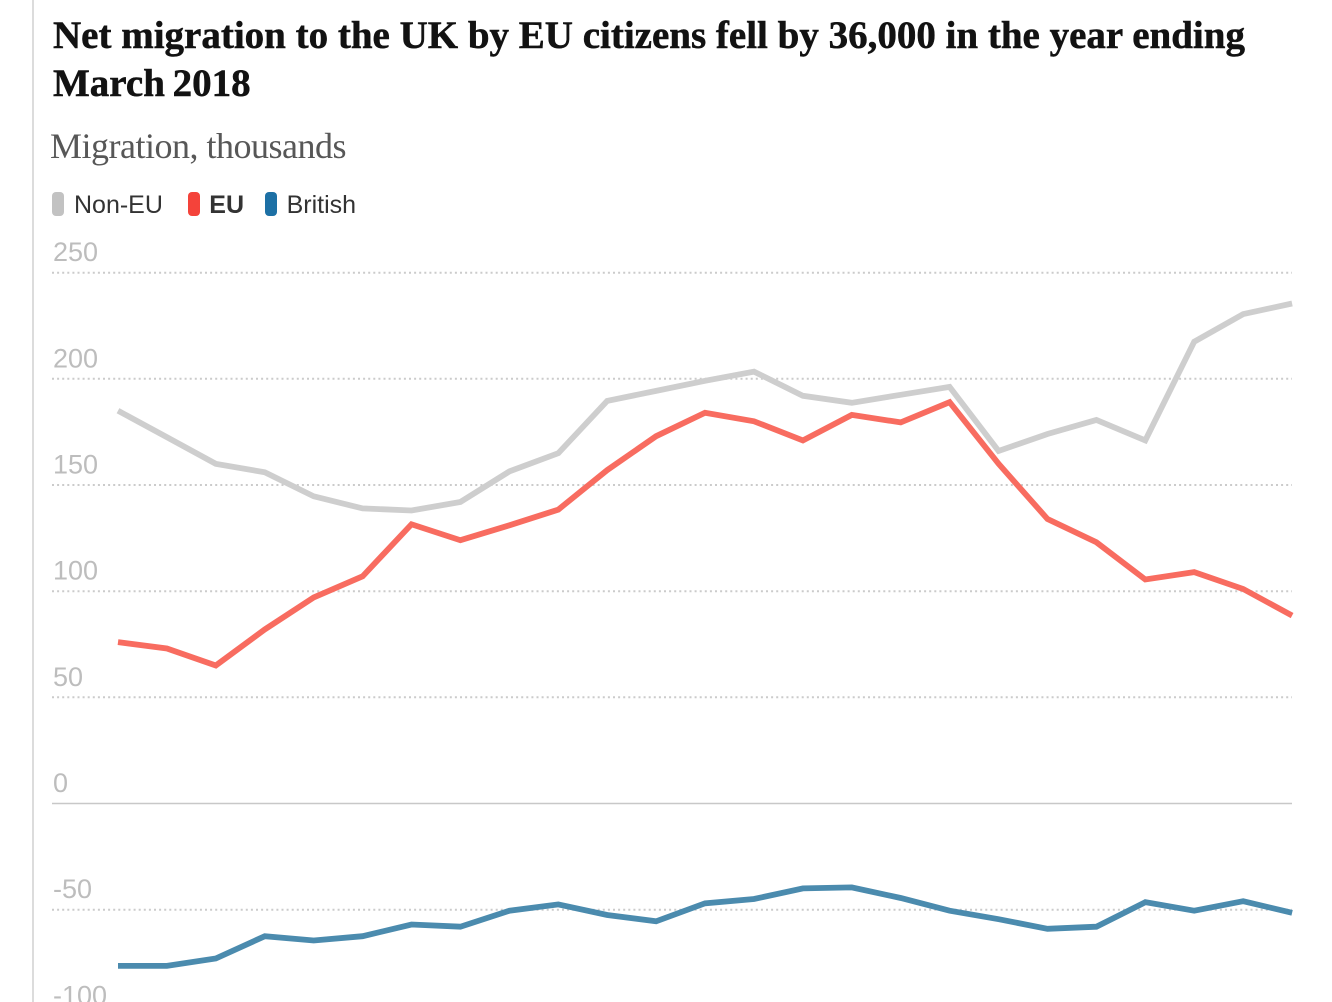 The width and height of the screenshot is (1332, 1002). I want to click on svg-text: 200, so click(75, 358).